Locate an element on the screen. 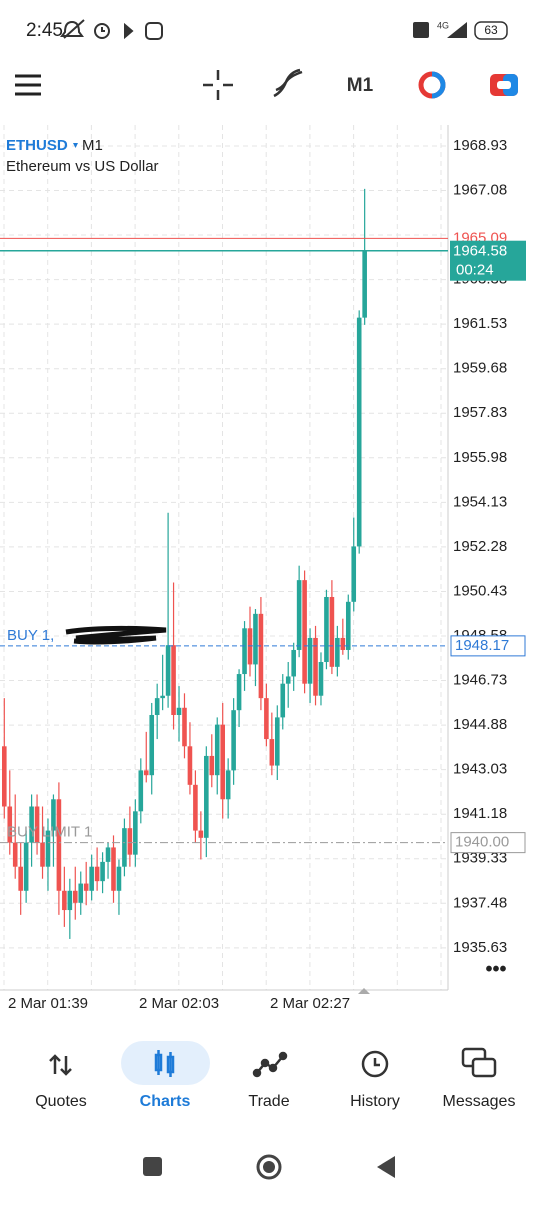  y-tick-label: 1952.28 is located at coordinates (480, 546).